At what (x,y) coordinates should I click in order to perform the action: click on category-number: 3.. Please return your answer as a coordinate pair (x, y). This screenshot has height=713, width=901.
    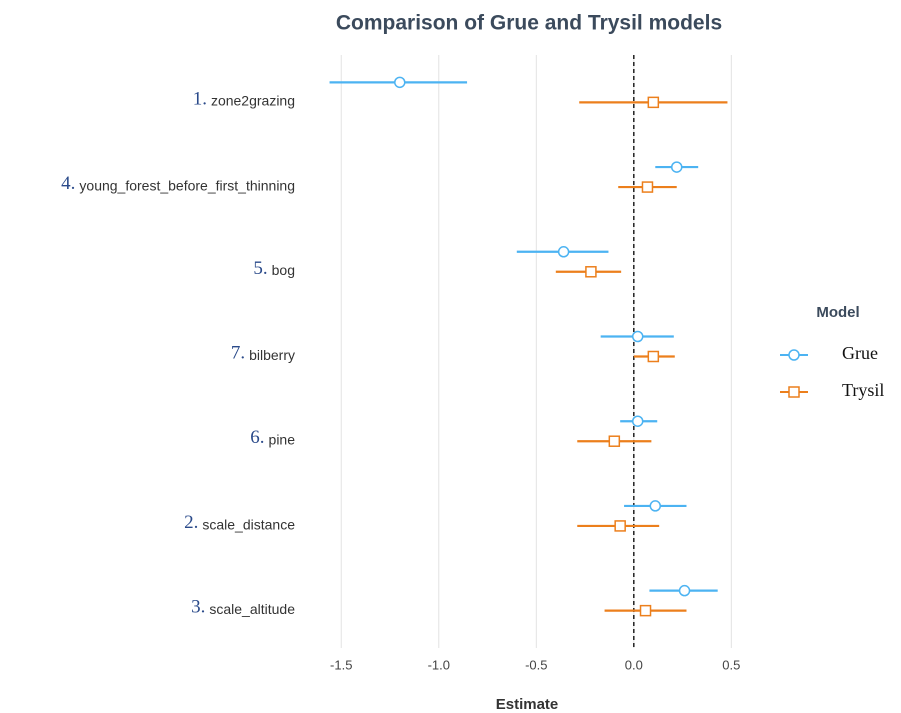
    Looking at the image, I should click on (198, 607).